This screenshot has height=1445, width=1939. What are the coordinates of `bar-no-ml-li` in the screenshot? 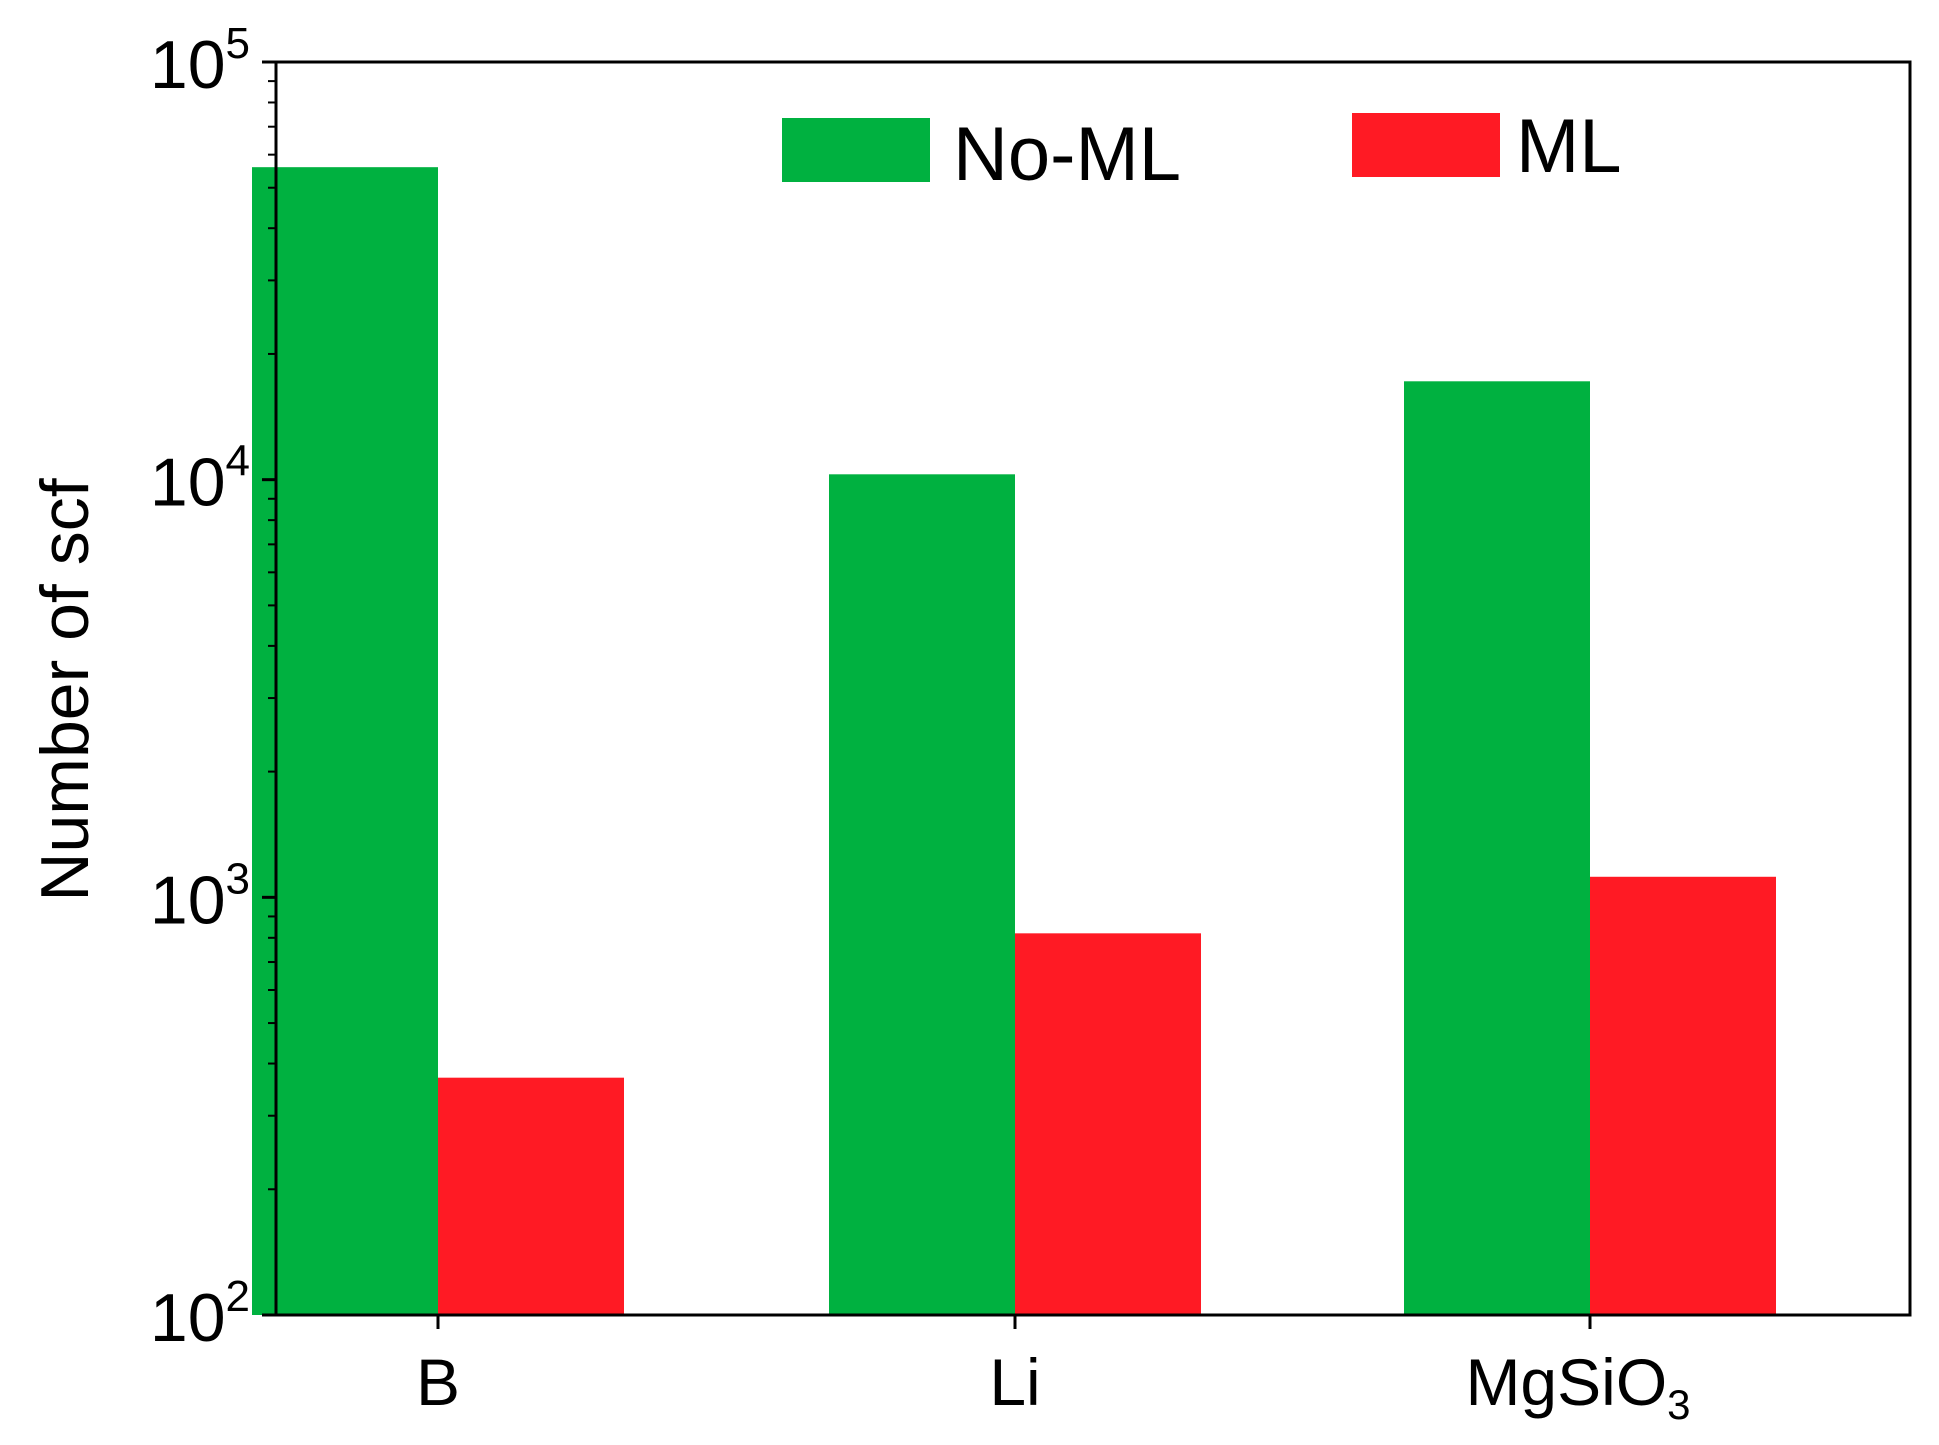 It's located at (922, 894).